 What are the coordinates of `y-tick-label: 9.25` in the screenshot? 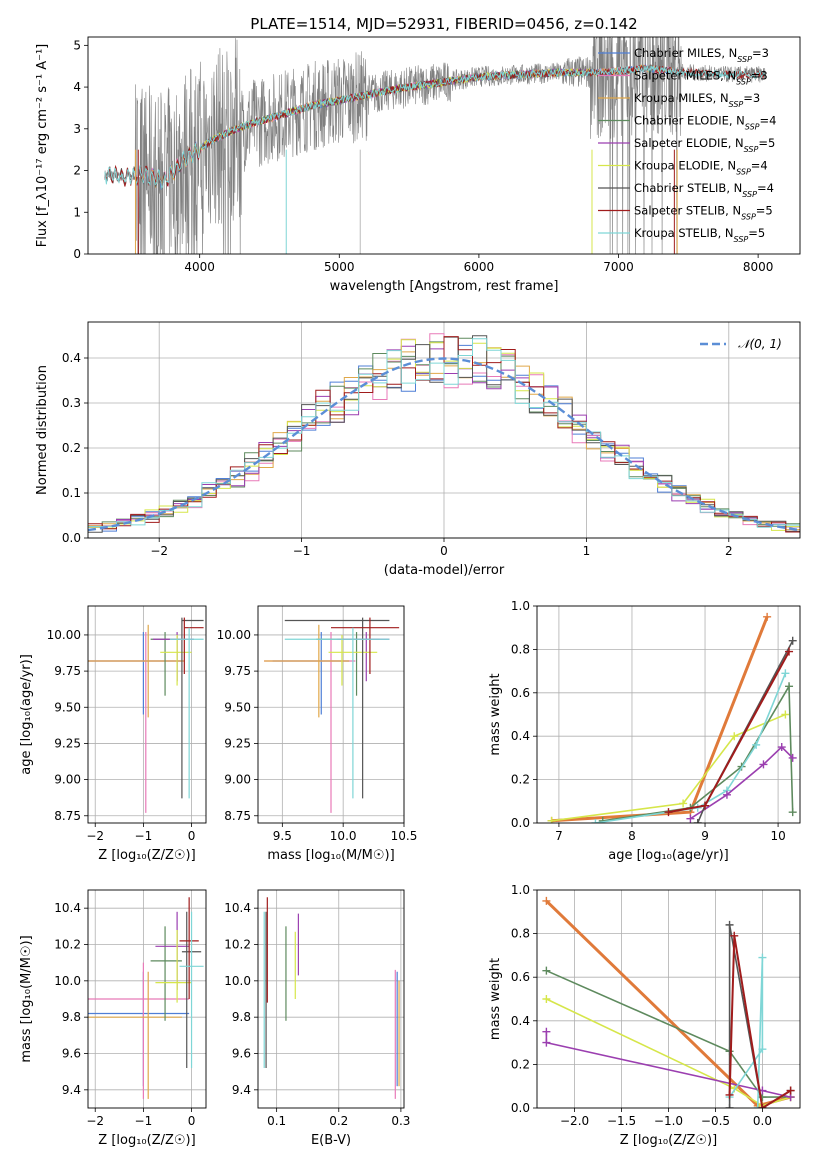 It's located at (237, 743).